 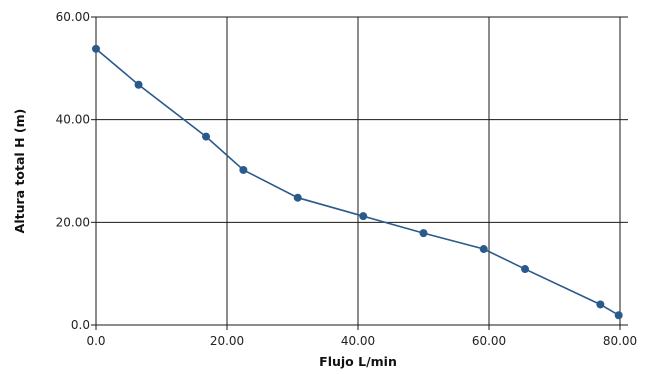 What do you see at coordinates (227, 341) in the screenshot?
I see `x-tick-label: 20.00` at bounding box center [227, 341].